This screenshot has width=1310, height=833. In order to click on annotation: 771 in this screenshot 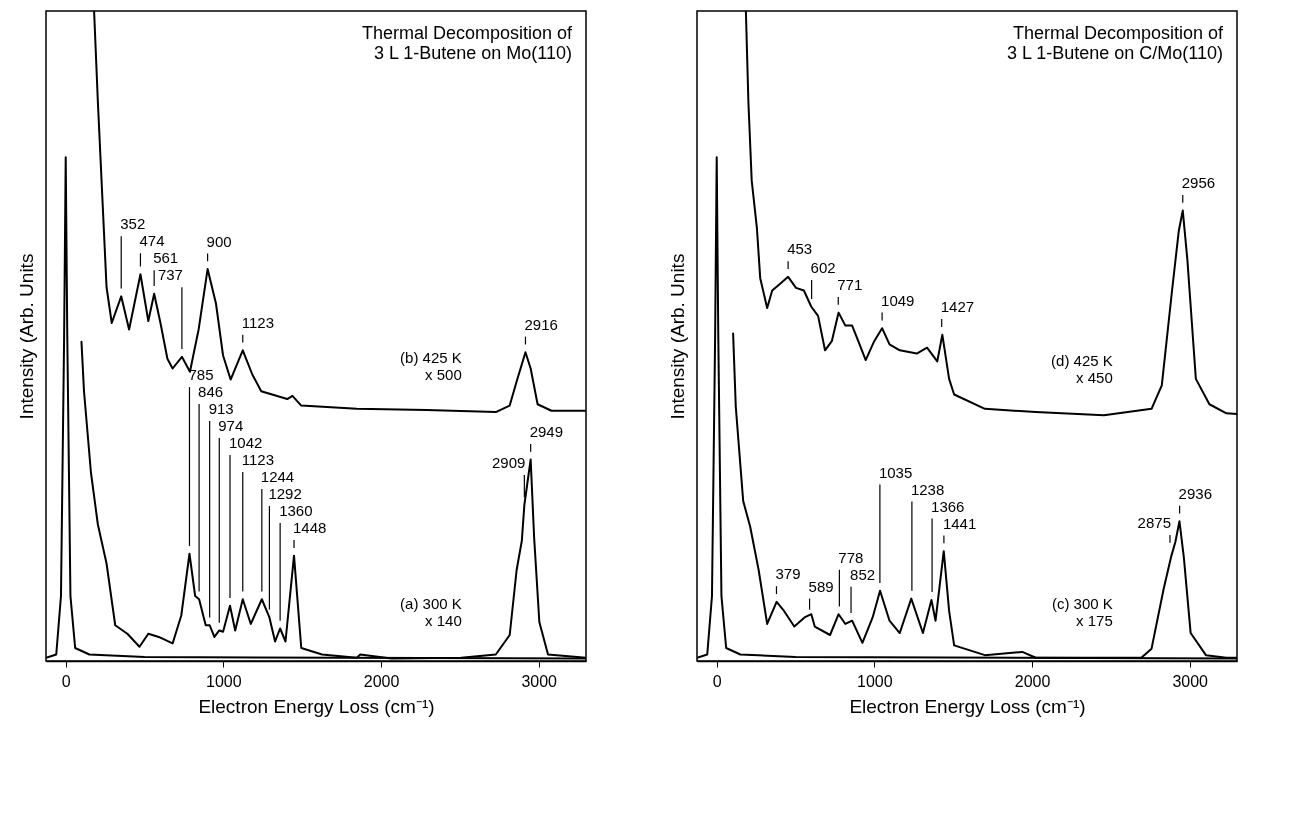, I will do `click(850, 285)`.